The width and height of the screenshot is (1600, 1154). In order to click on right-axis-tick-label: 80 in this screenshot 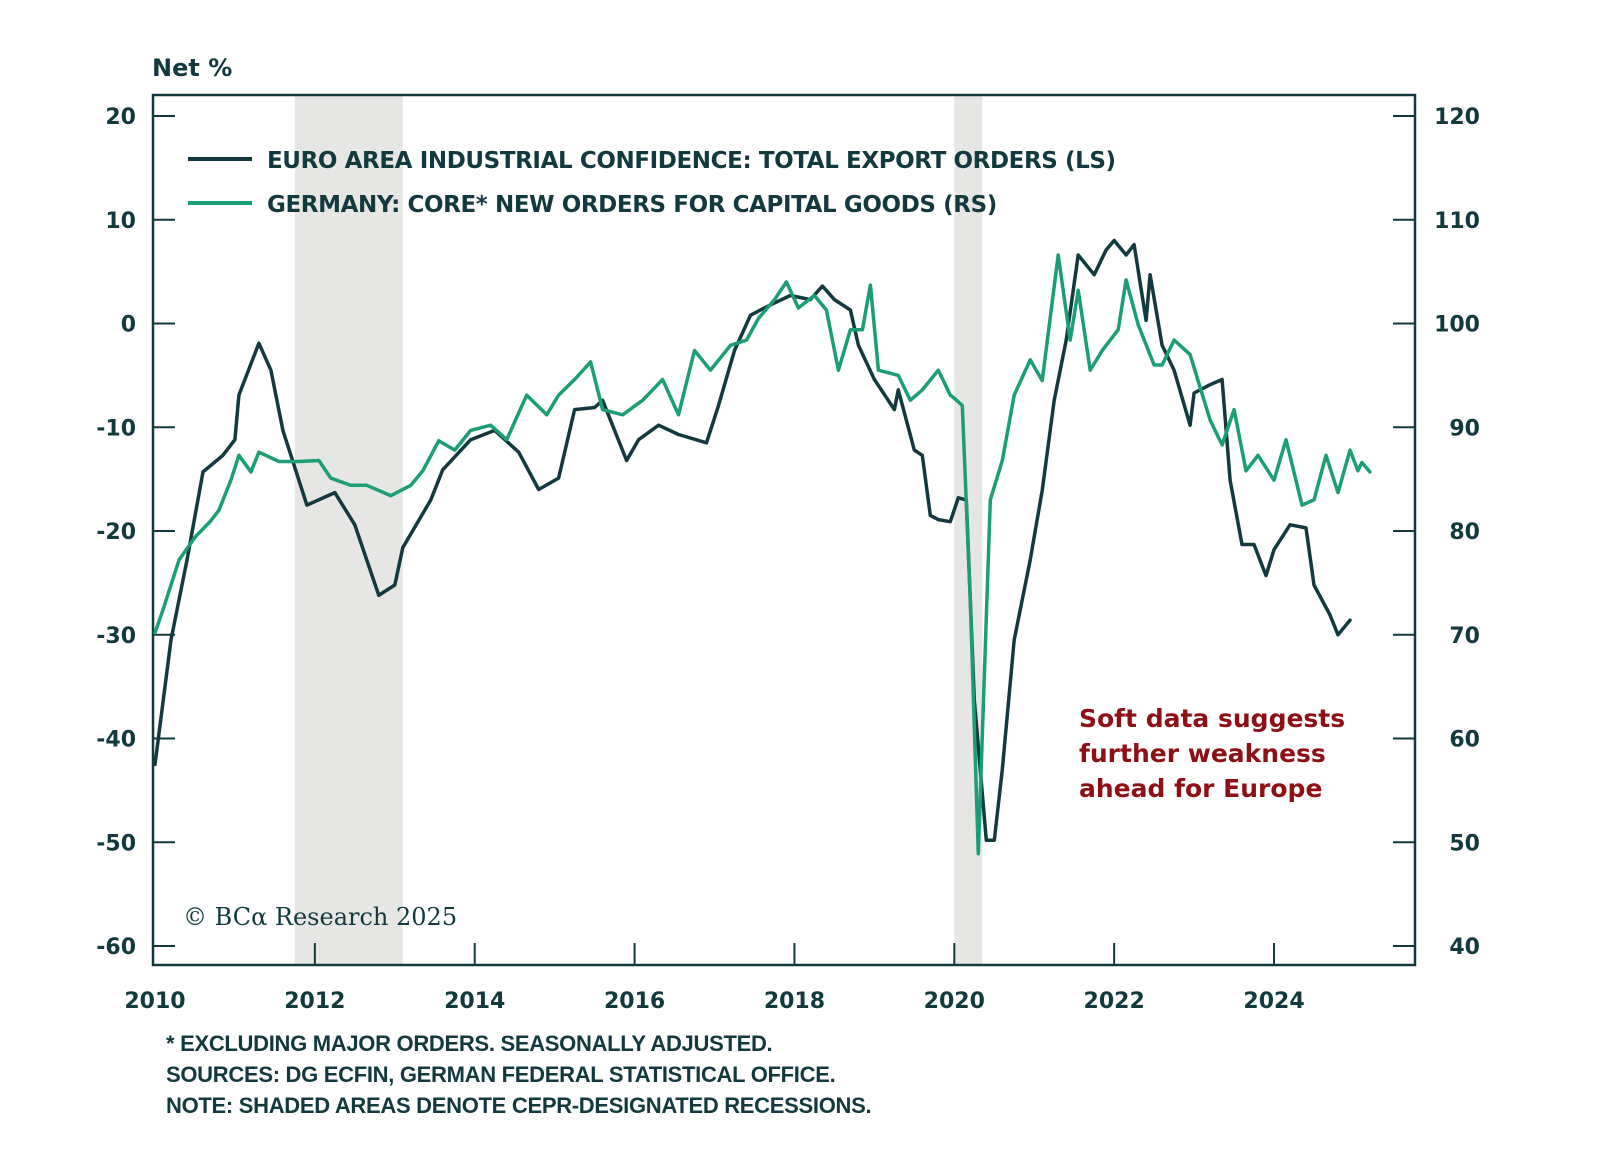, I will do `click(1464, 532)`.